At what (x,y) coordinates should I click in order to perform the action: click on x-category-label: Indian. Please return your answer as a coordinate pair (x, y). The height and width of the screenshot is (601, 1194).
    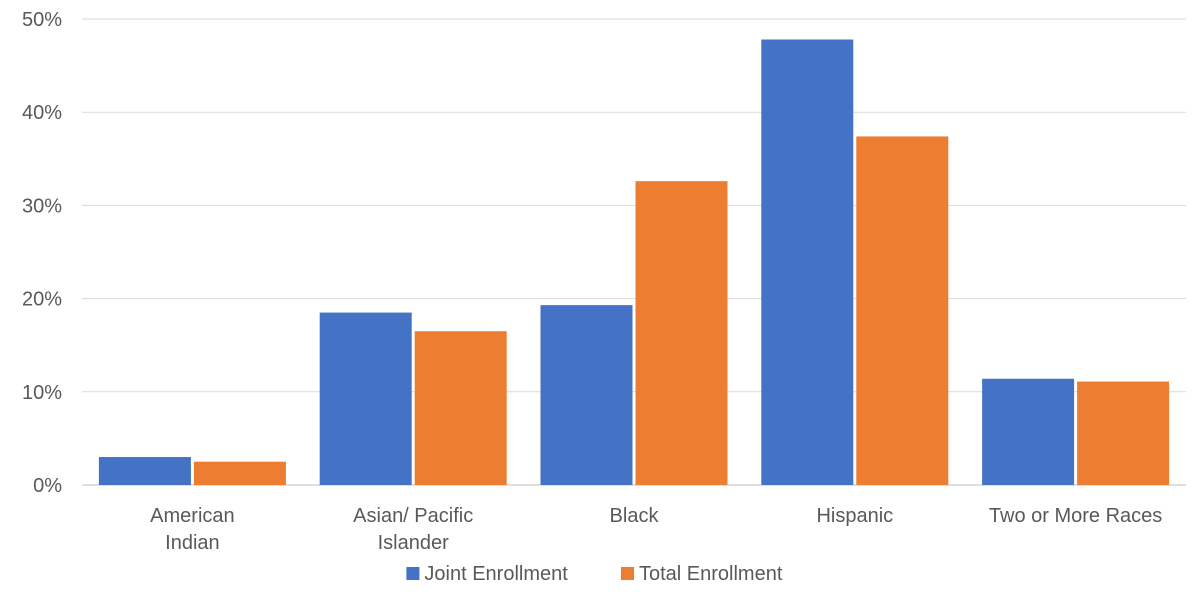
    Looking at the image, I should click on (192, 543).